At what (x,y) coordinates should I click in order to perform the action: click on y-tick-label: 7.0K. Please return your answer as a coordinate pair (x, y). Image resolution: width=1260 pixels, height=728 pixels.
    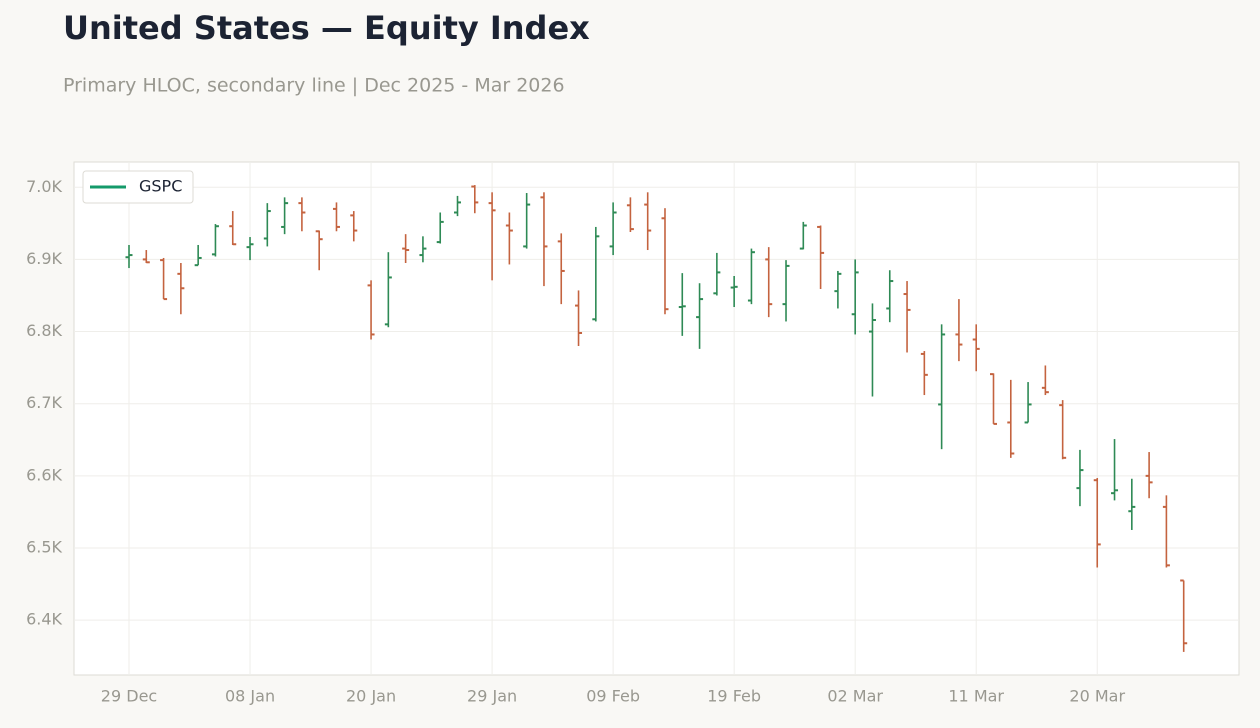
    Looking at the image, I should click on (44, 186).